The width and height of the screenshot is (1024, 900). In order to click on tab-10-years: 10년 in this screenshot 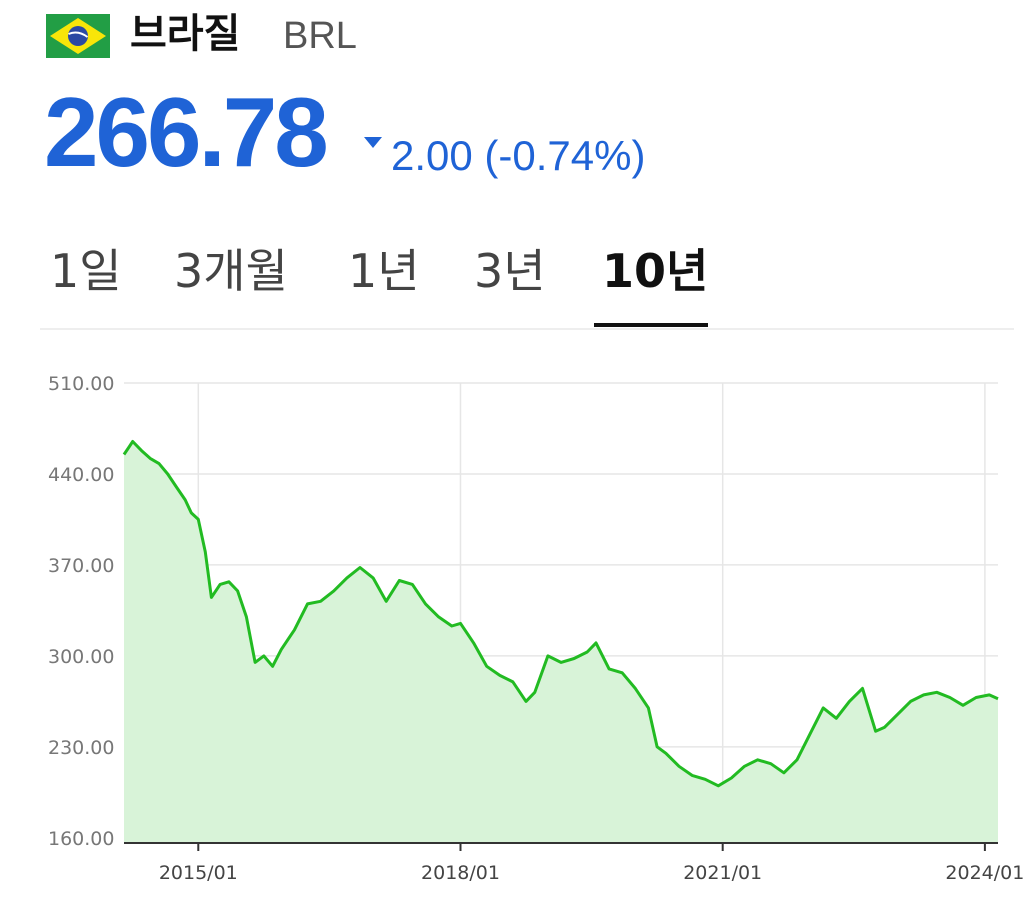, I will do `click(655, 271)`.